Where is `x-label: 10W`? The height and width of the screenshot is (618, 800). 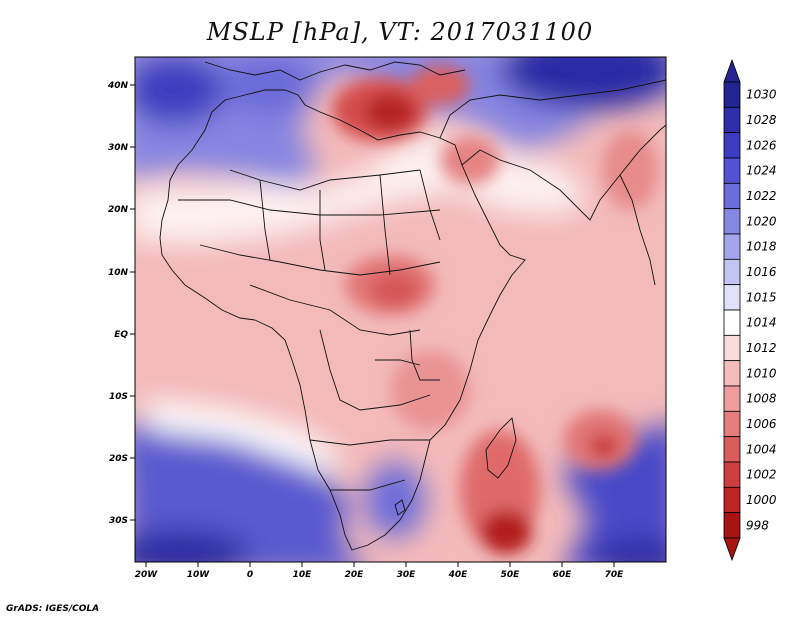 x-label: 10W is located at coordinates (199, 575).